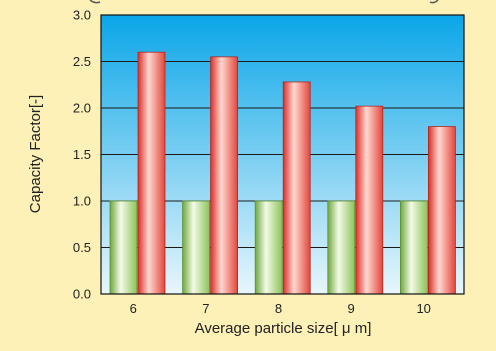 This screenshot has height=351, width=496. Describe the element at coordinates (82, 61) in the screenshot. I see `y-tick-label: 2.5` at that location.